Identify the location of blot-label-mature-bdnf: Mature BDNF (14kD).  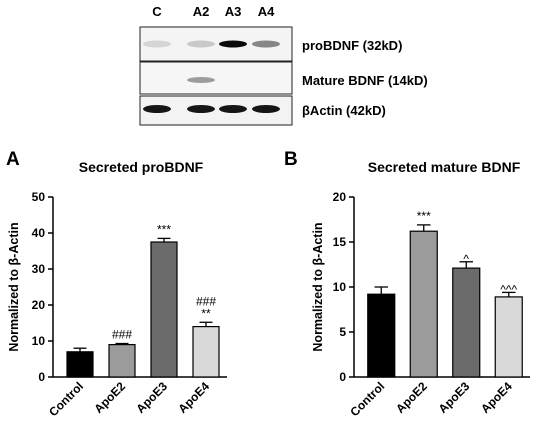
(365, 80).